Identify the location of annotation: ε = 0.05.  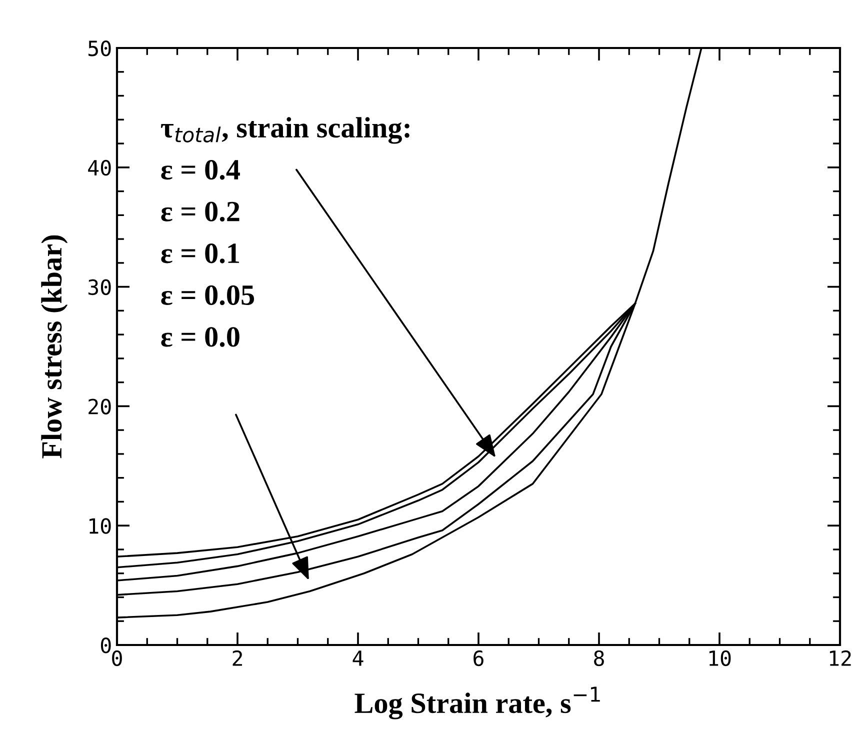
(207, 295).